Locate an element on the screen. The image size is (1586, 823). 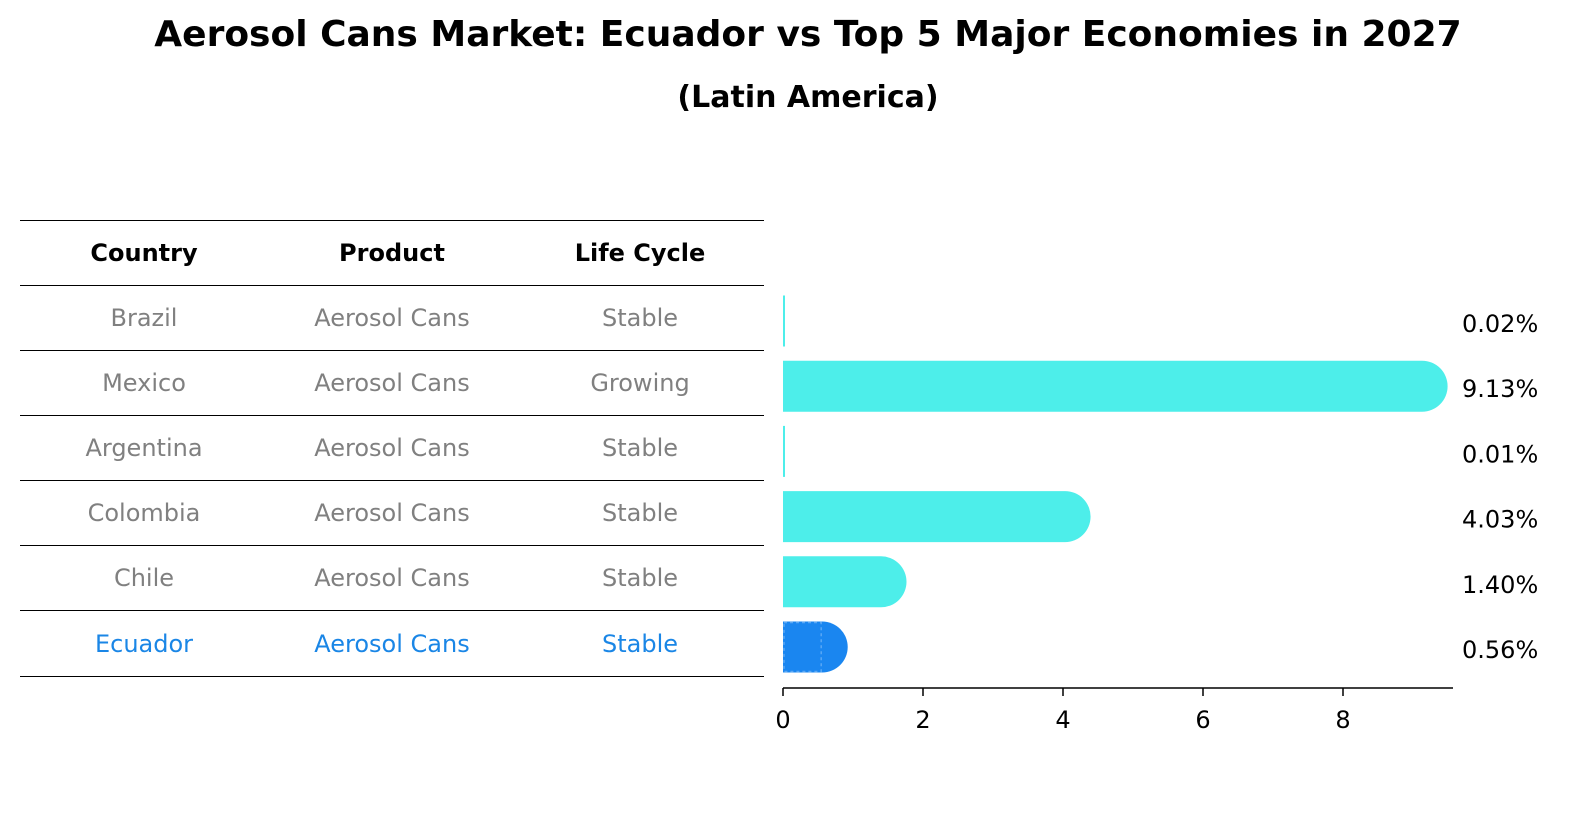
chart-subtitle: (Latin America) is located at coordinates (808, 97).